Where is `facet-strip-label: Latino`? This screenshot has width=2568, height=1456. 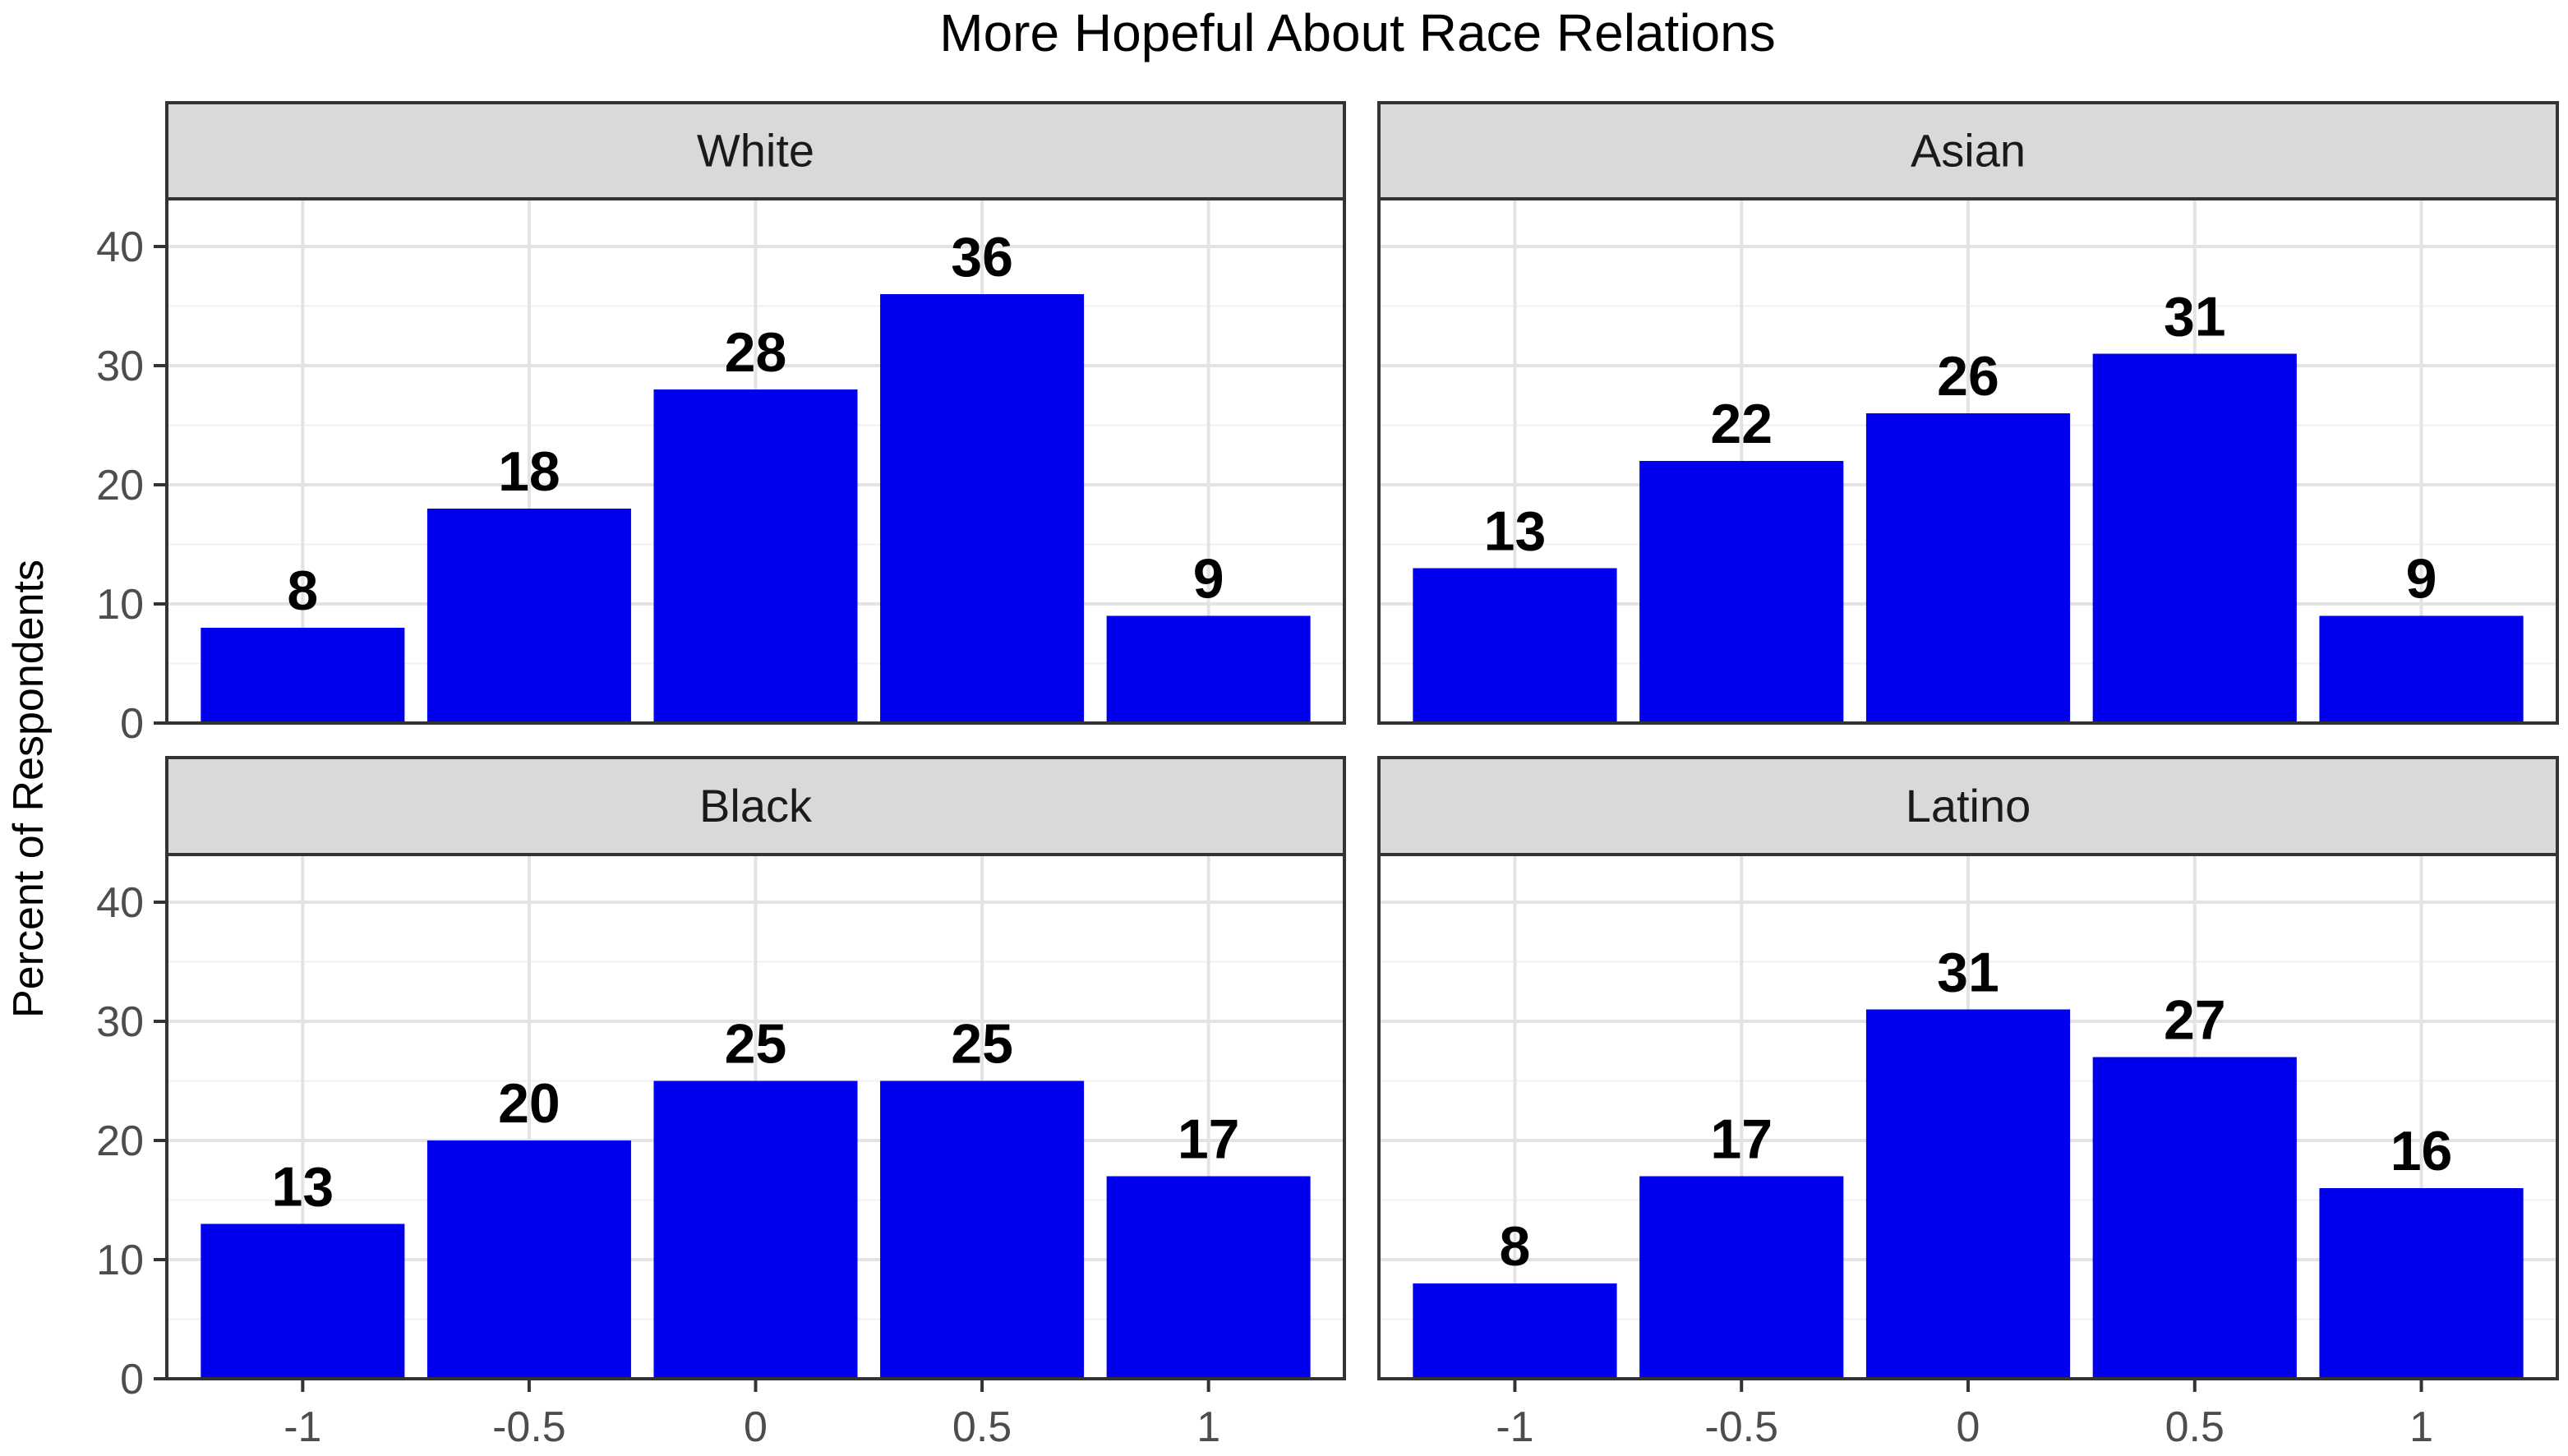
facet-strip-label: Latino is located at coordinates (1968, 806).